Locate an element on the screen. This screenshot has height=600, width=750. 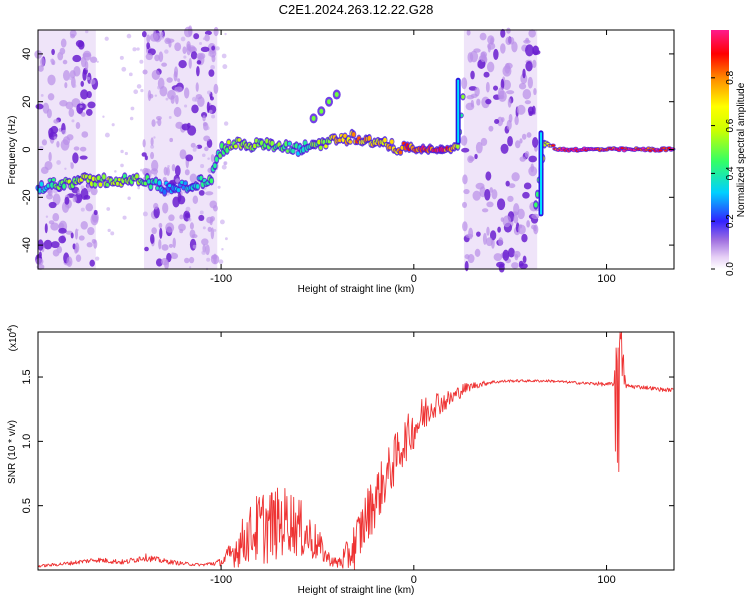
snr-y-tick-label: 1.0 is located at coordinates (27, 441).